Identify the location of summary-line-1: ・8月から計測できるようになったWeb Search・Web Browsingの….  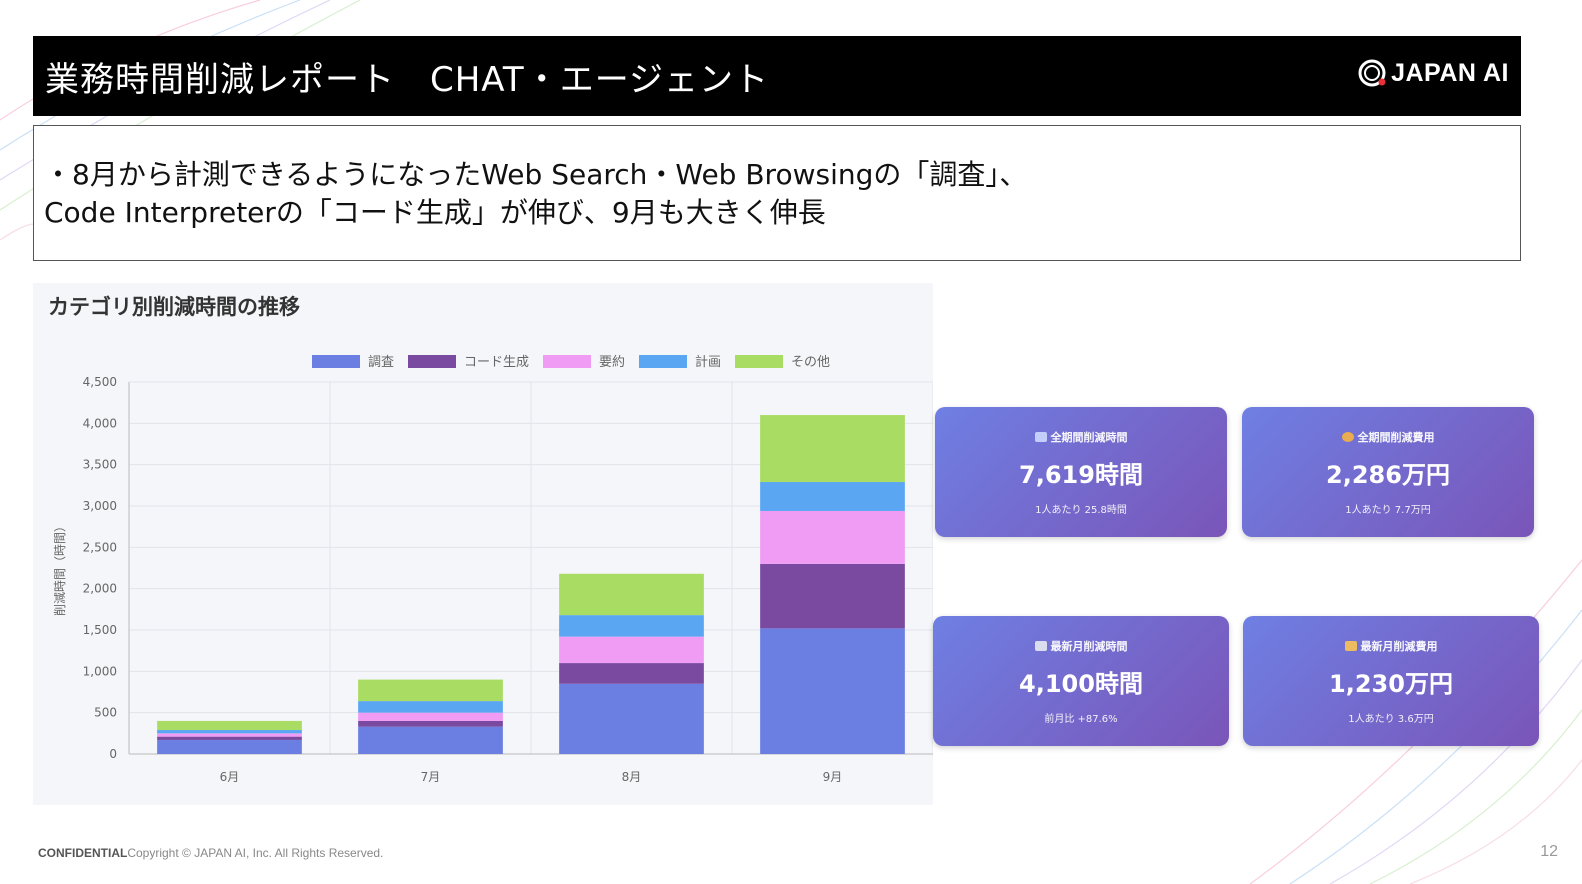
(536, 174).